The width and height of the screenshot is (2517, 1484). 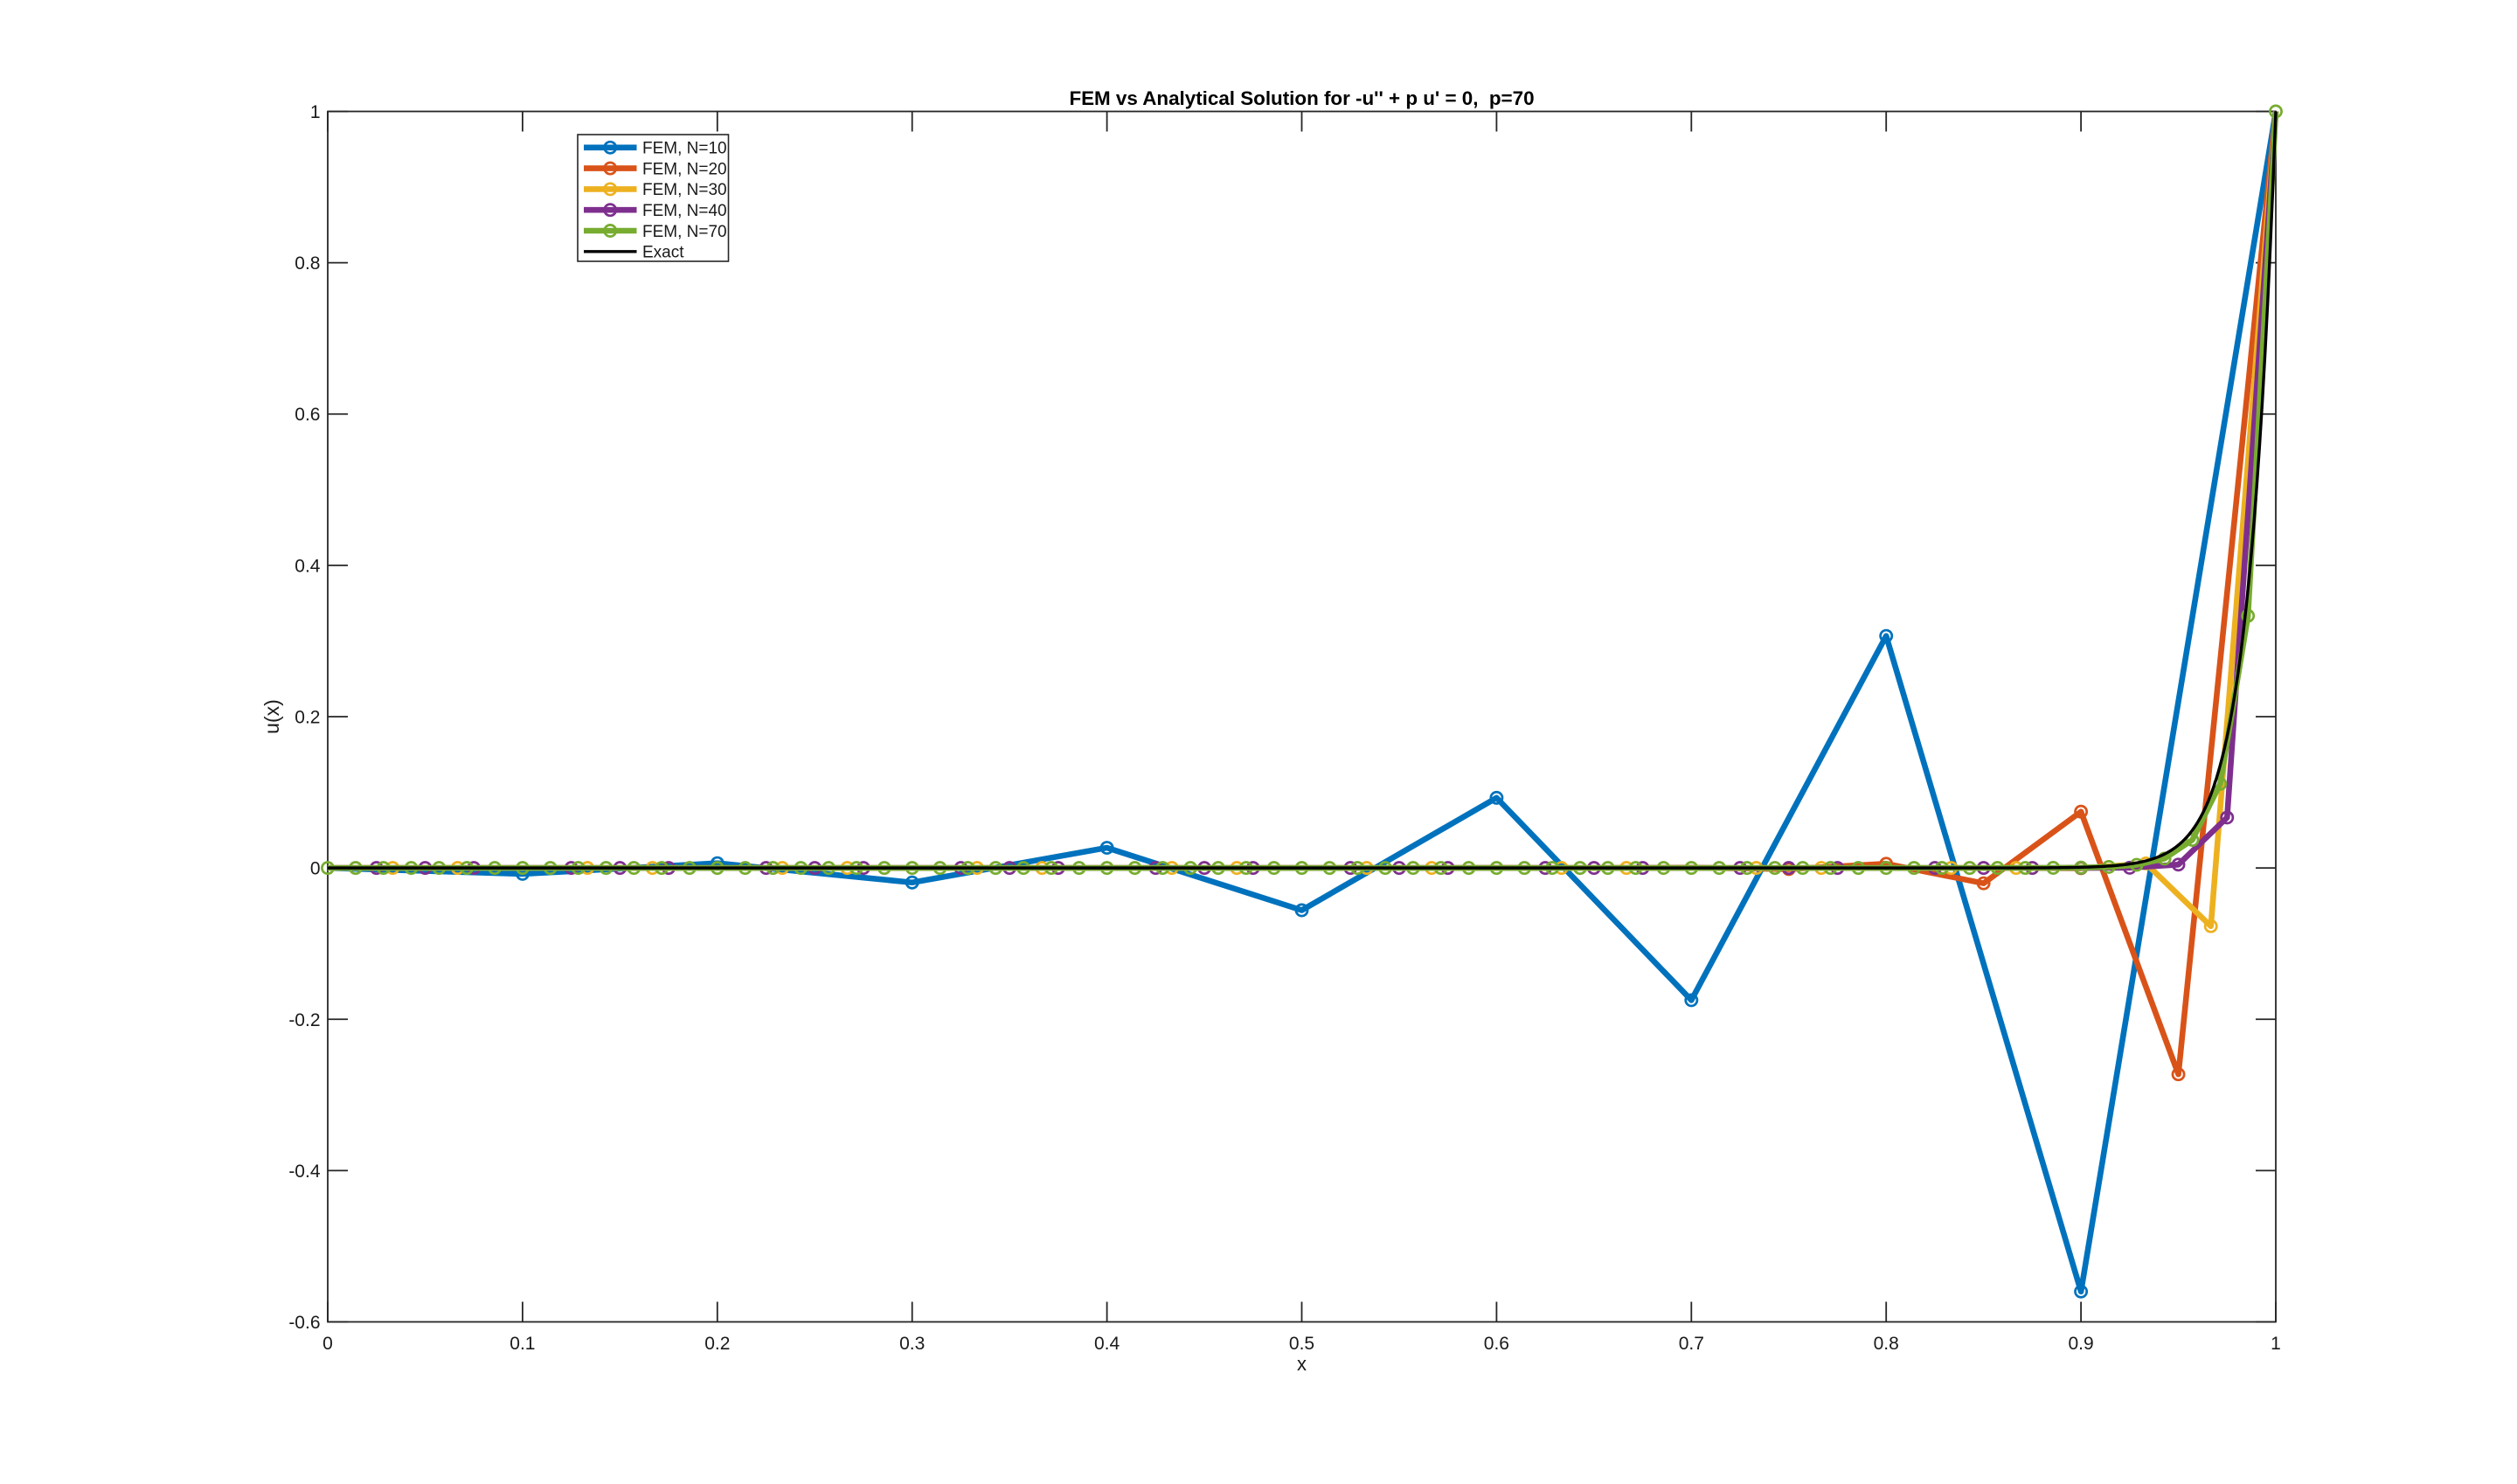 I want to click on svg-text: FEM, N=10, so click(x=684, y=149).